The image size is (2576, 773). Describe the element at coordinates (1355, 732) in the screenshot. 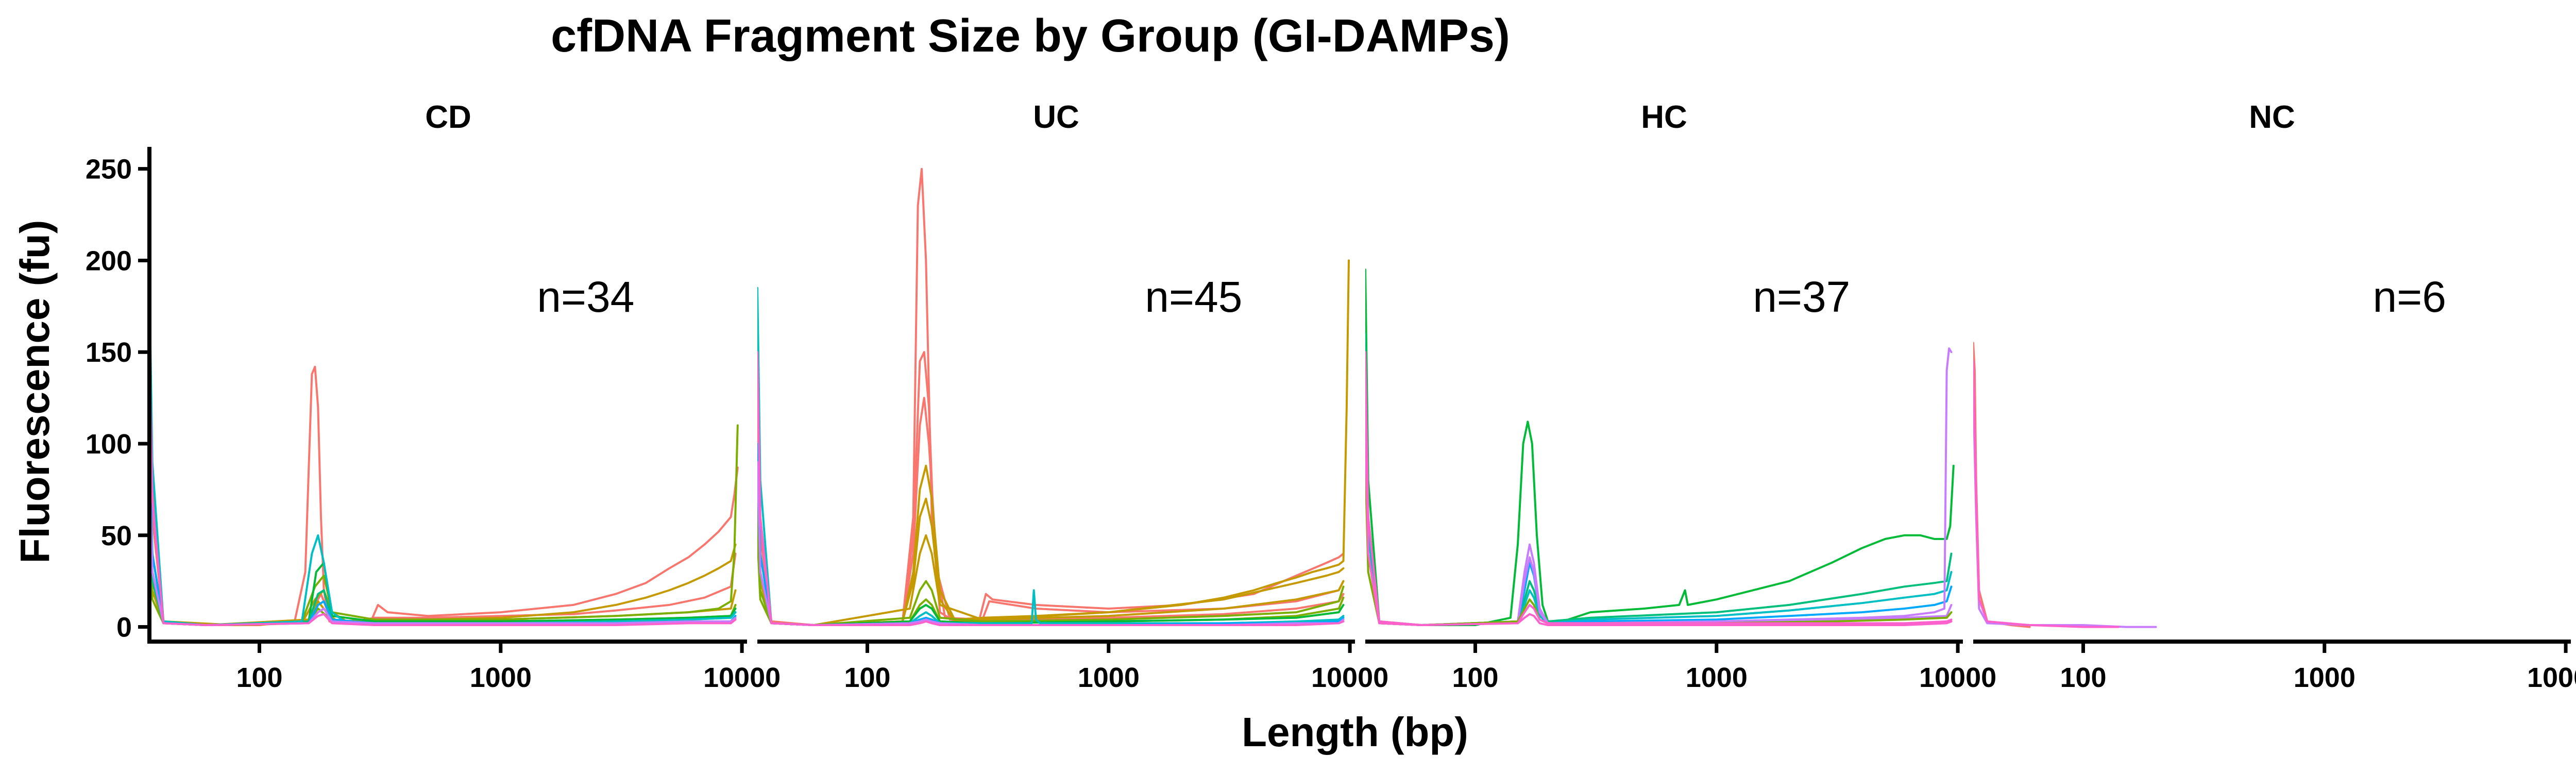

I see `x-axis-title: Length (bp)` at that location.